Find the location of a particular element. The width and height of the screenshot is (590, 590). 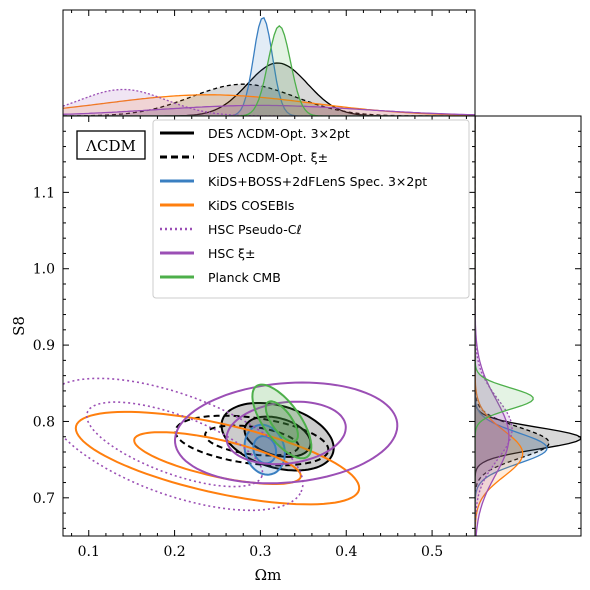

marginal-fill-s8-des-cdm-opt-3-2pt is located at coordinates (528, 326).